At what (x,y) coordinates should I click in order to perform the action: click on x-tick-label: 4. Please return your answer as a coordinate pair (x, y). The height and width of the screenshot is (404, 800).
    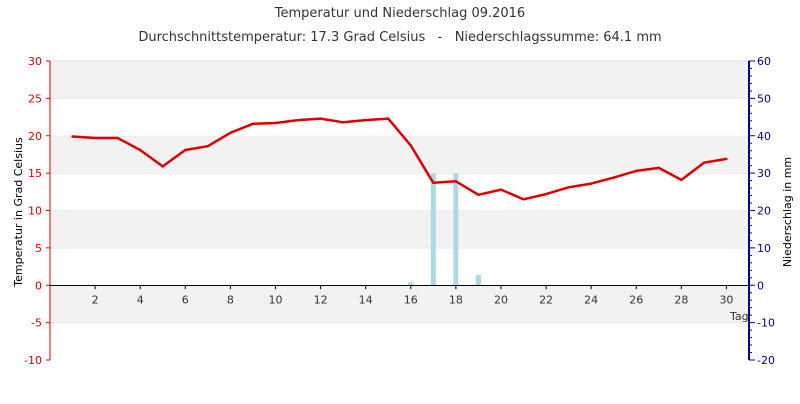
    Looking at the image, I should click on (140, 299).